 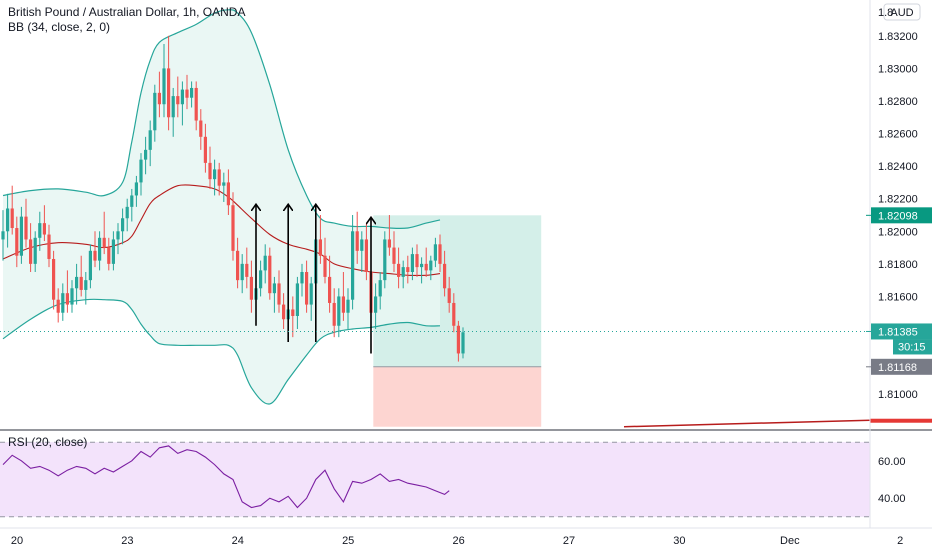 I want to click on time-tick-label: 24, so click(x=238, y=541).